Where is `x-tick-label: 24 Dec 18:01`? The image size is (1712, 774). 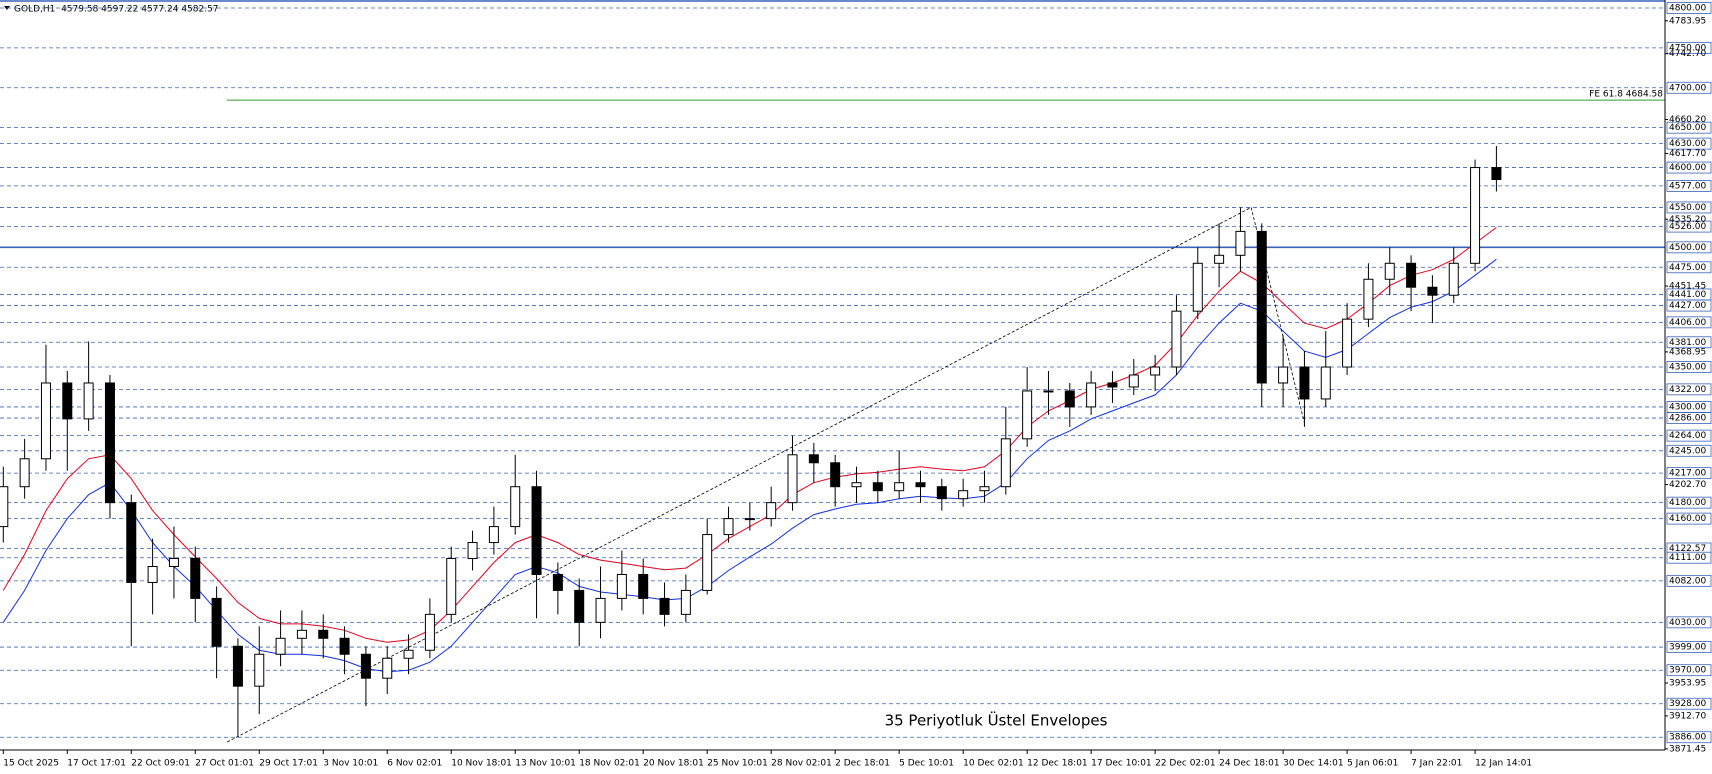
x-tick-label: 24 Dec 18:01 is located at coordinates (1249, 764).